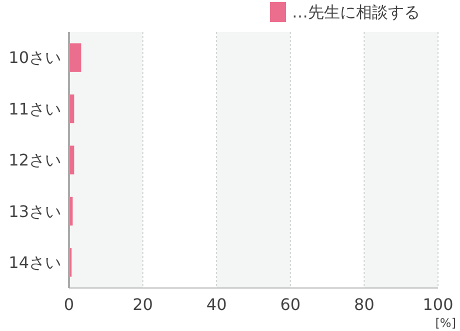  What do you see at coordinates (142, 304) in the screenshot?
I see `x-tick-label: 20` at bounding box center [142, 304].